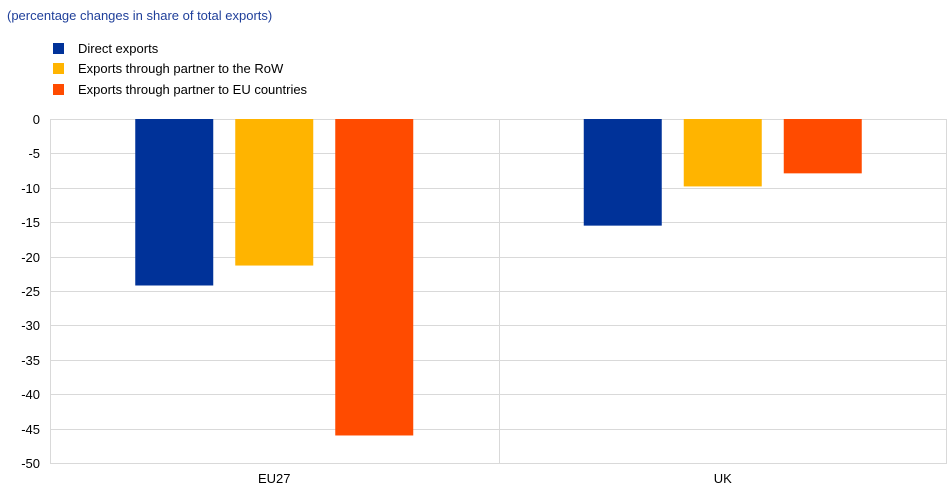 Image resolution: width=949 pixels, height=493 pixels. Describe the element at coordinates (30, 394) in the screenshot. I see `y-tick-label: -40` at that location.